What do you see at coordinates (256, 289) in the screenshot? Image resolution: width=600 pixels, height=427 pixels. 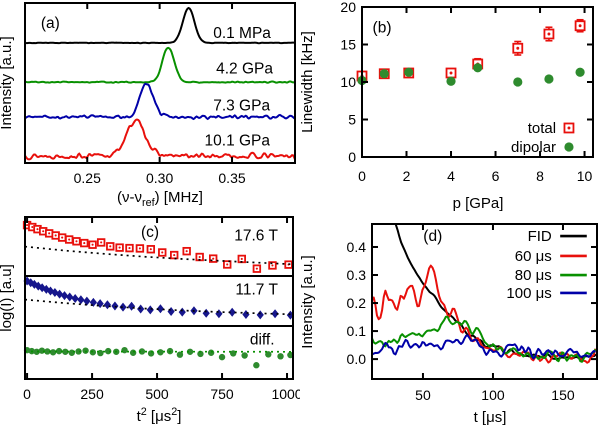 I see `annotation-11.7 T: 11.7 T` at bounding box center [256, 289].